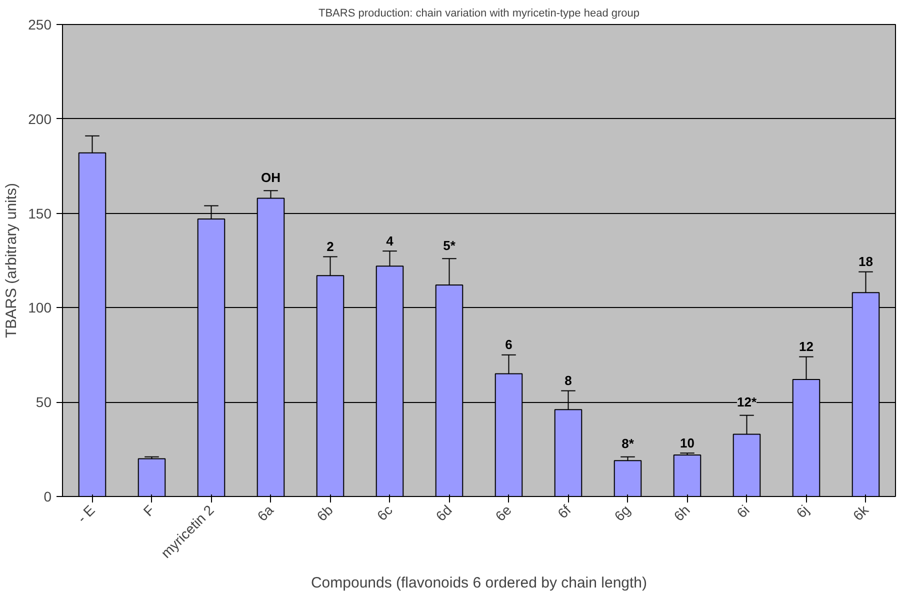 The width and height of the screenshot is (904, 598). What do you see at coordinates (390, 240) in the screenshot?
I see `annotation: 4` at bounding box center [390, 240].